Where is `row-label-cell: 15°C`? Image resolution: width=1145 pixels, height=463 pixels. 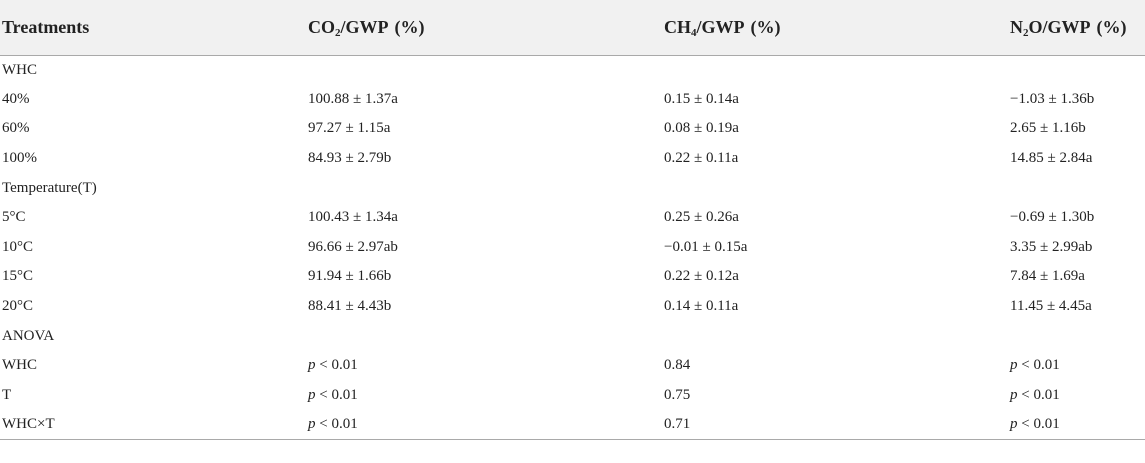
row-label-cell: 15°C is located at coordinates (18, 276).